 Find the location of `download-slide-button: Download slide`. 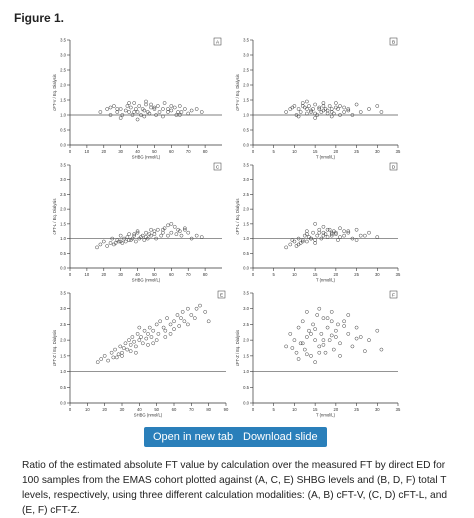

download-slide-button: Download slide is located at coordinates (280, 437).